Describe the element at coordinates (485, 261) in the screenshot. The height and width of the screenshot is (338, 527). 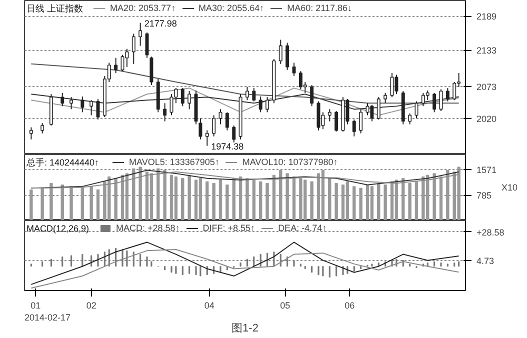
I see `y-tick-label: 4.73` at that location.